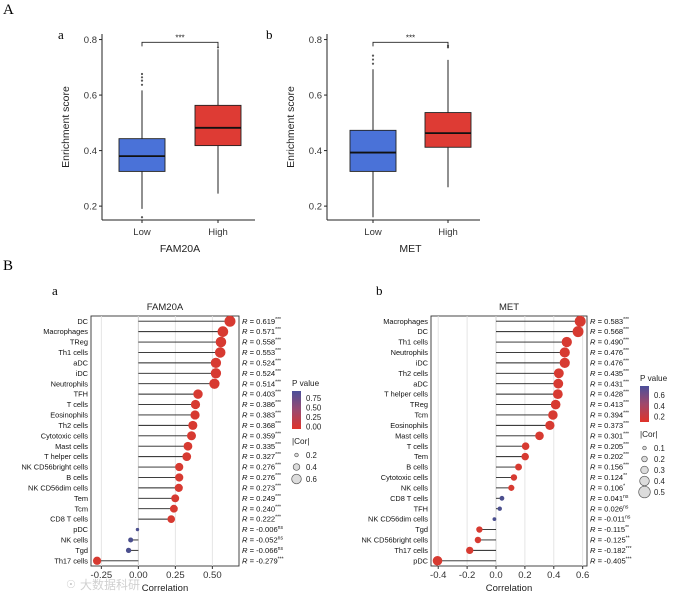 Image resolution: width=673 pixels, height=594 pixels. What do you see at coordinates (71, 584) in the screenshot?
I see `watermark-logo-icon: ☉` at bounding box center [71, 584].